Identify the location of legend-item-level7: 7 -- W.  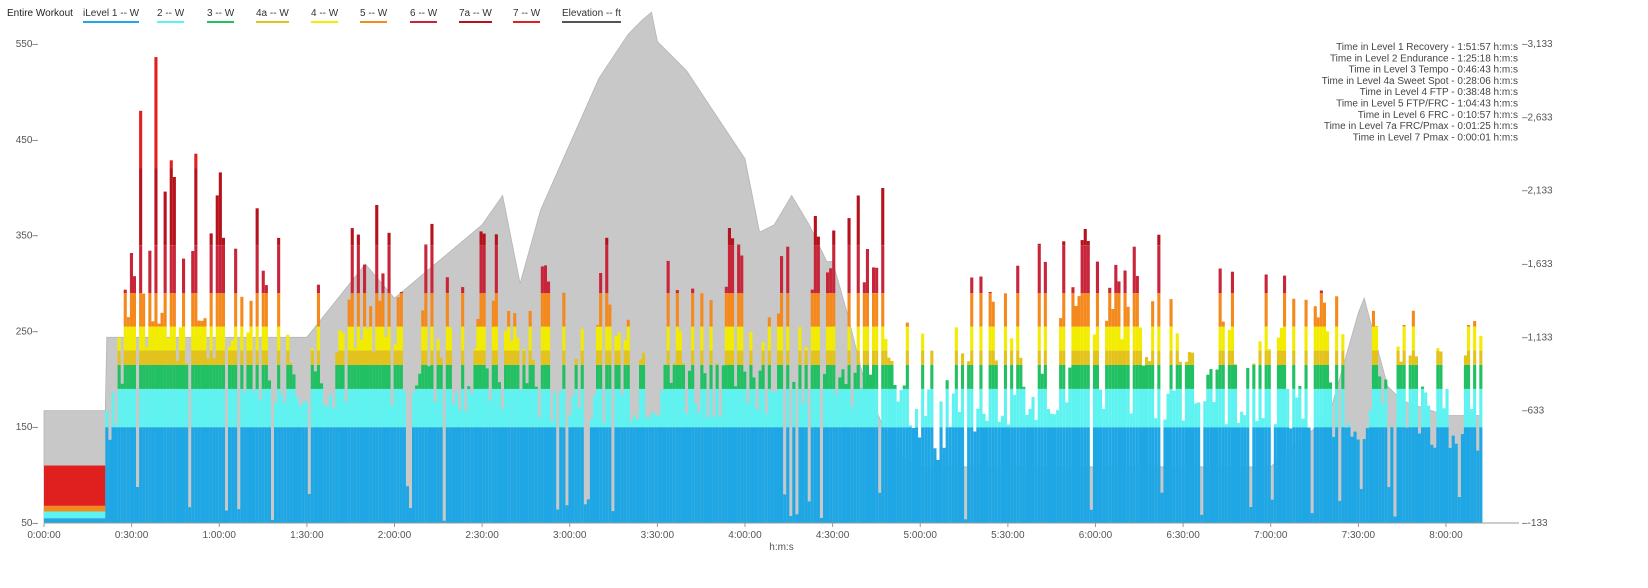
(527, 15).